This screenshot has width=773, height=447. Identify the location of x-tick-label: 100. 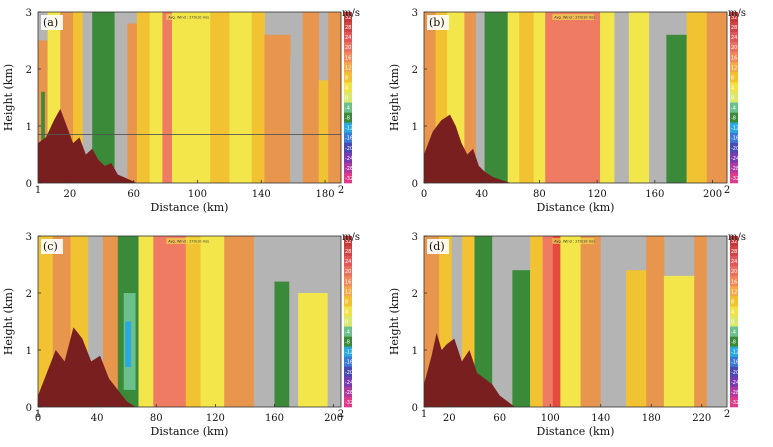
(197, 194).